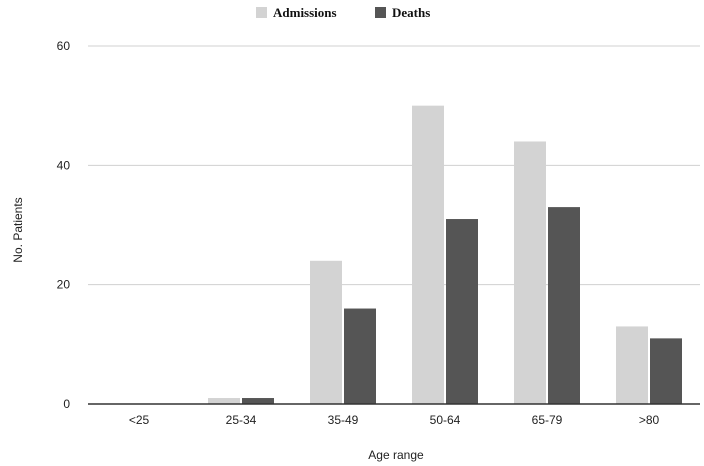 Image resolution: width=704 pixels, height=466 pixels. Describe the element at coordinates (18, 229) in the screenshot. I see `y-axis-title: No. Patients` at that location.